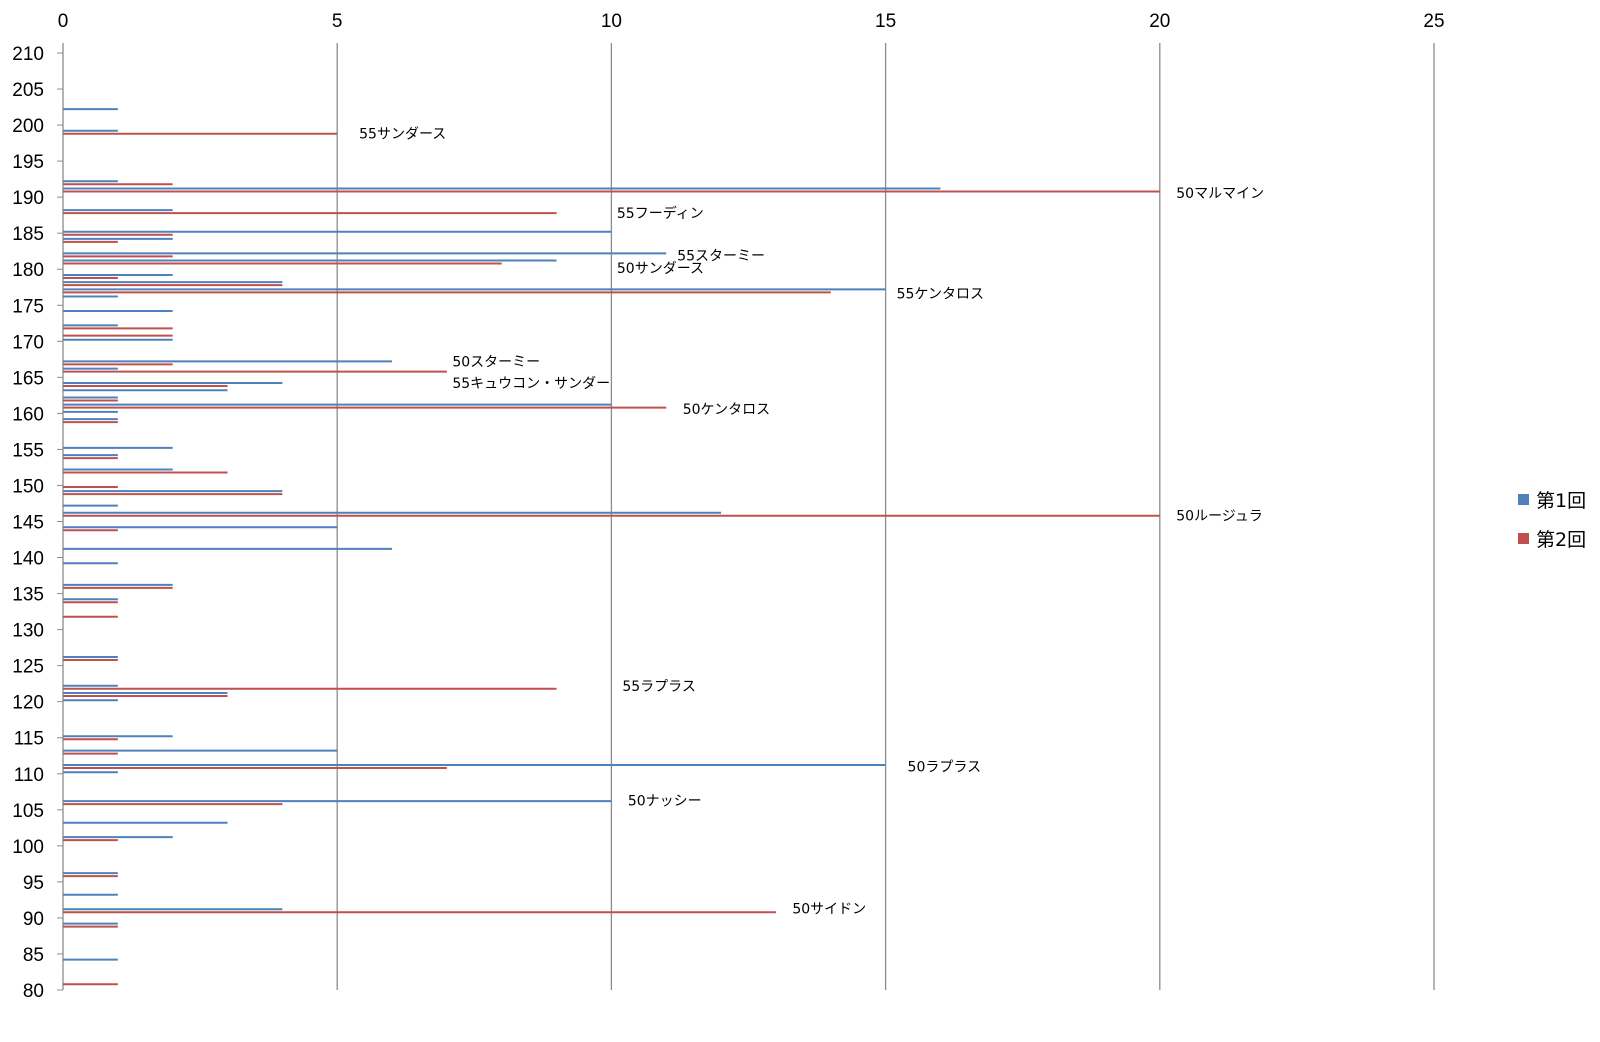 Image resolution: width=1600 pixels, height=1042 pixels. Describe the element at coordinates (1219, 517) in the screenshot. I see `annotation-label: 50ルージュラ` at that location.